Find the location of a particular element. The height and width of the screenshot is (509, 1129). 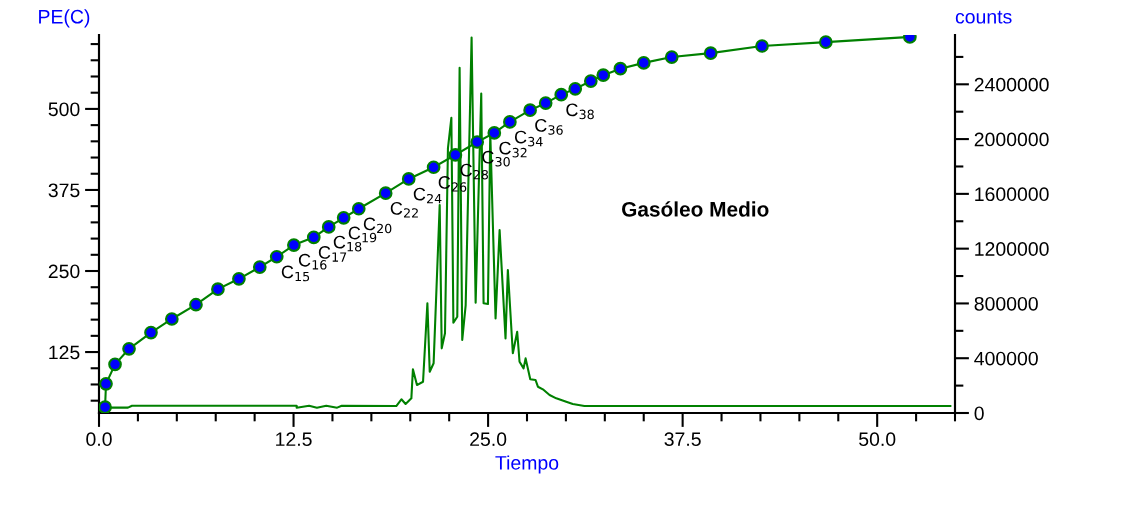

y2-tick-label: 2000000 is located at coordinates (1011, 139).